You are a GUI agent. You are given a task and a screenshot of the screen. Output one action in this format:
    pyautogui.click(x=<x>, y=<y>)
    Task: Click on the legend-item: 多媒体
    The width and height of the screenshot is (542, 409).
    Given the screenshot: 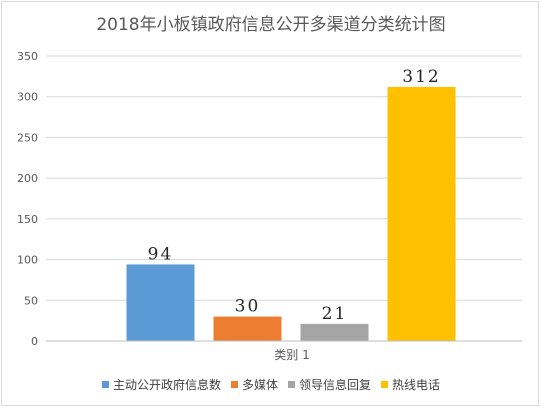 What is the action you would take?
    pyautogui.click(x=254, y=384)
    